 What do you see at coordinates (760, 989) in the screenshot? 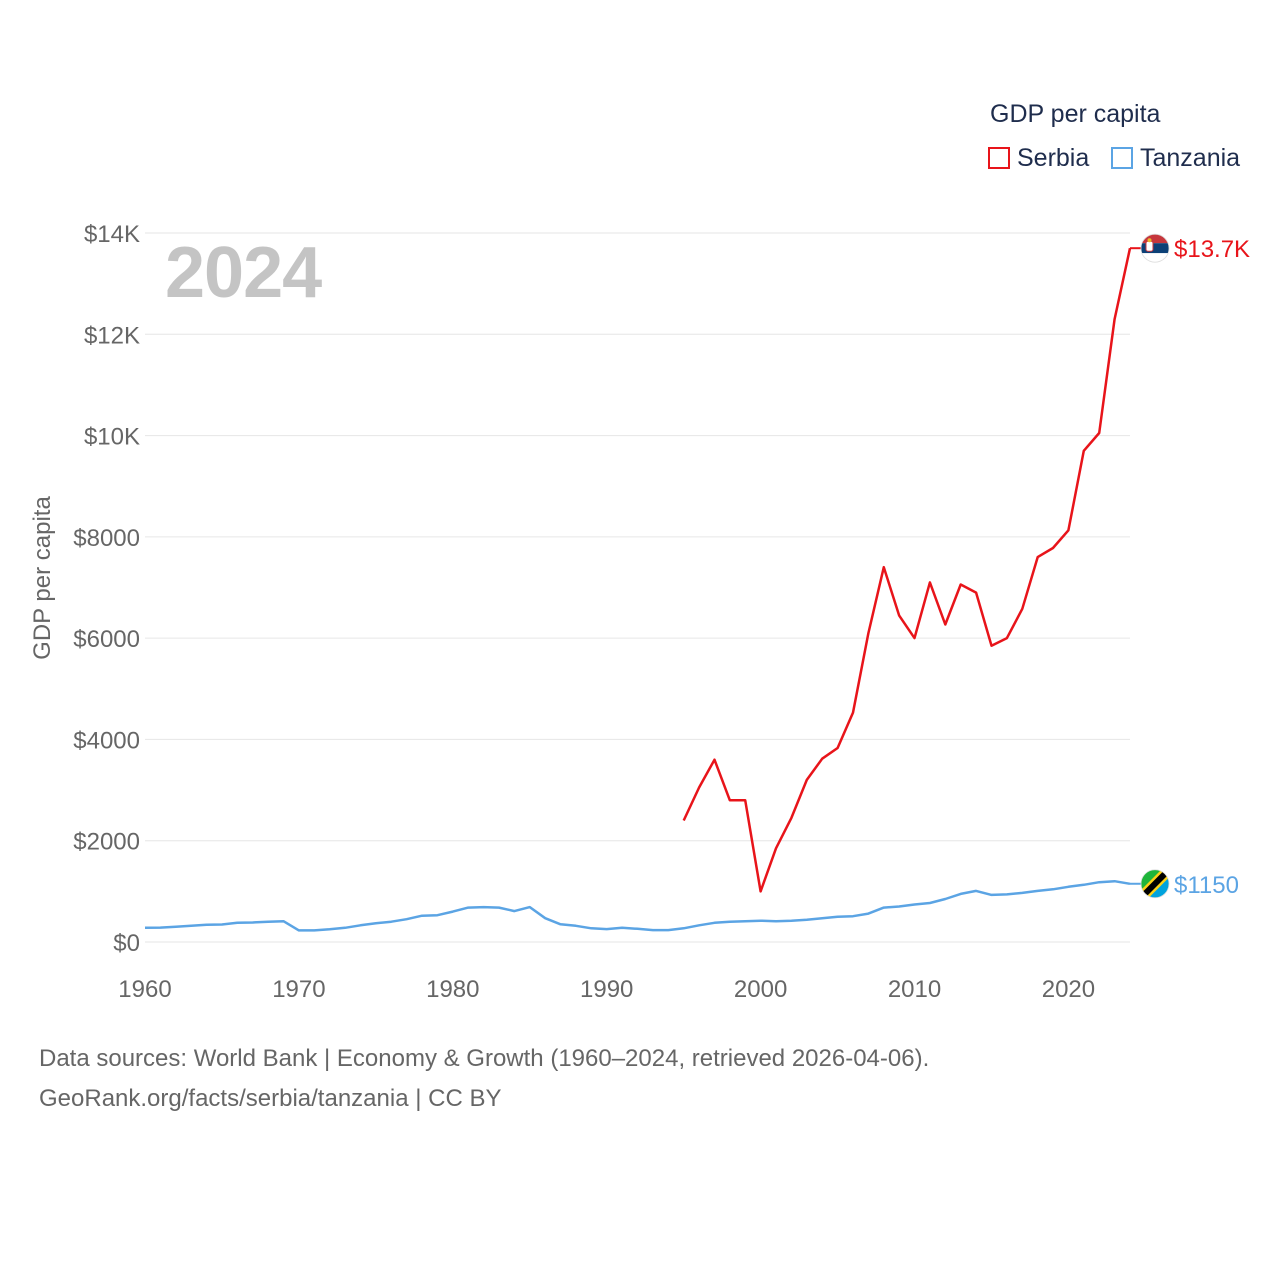
I see `x-tick-label: 2000` at bounding box center [760, 989].